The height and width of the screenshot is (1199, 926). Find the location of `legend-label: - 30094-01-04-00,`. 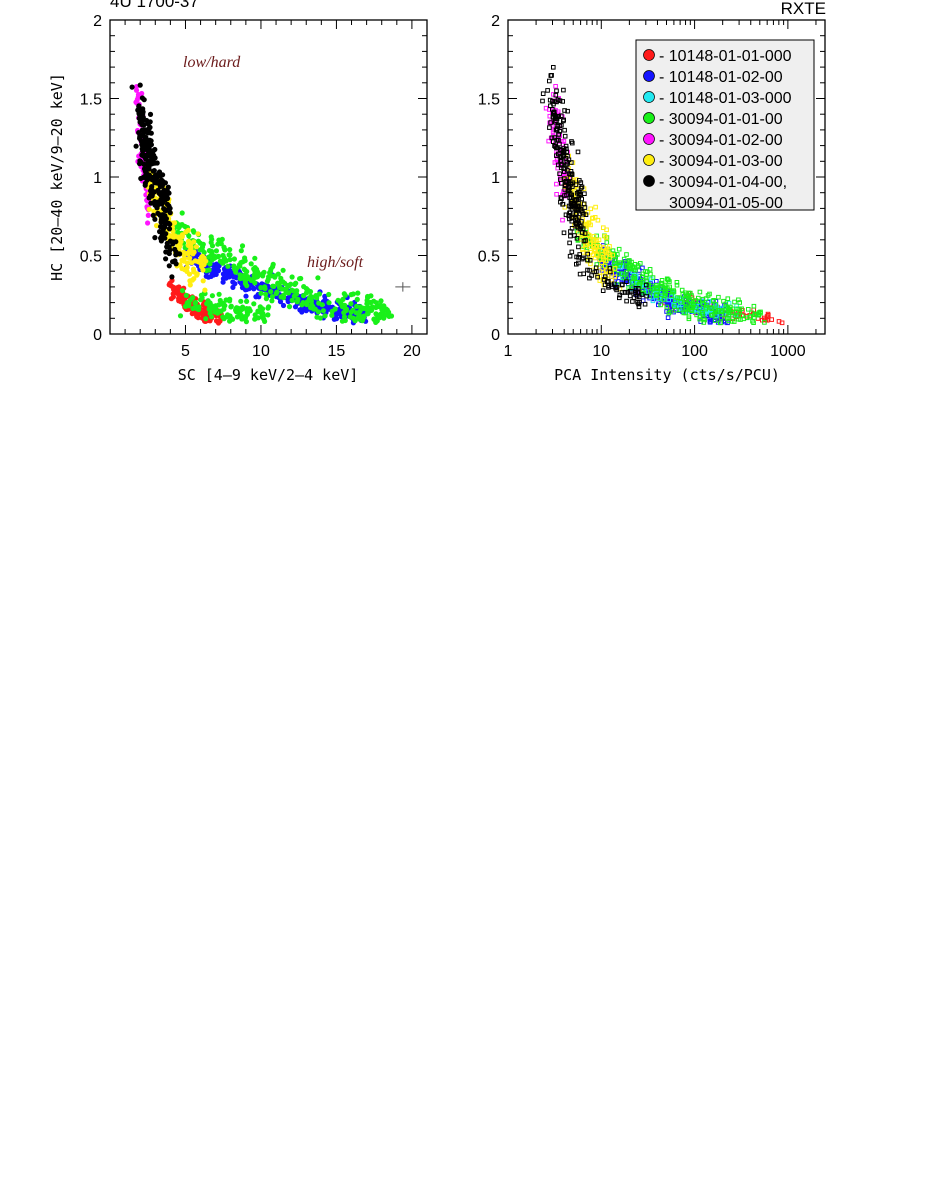

legend-label: - 30094-01-04-00, is located at coordinates (723, 182).